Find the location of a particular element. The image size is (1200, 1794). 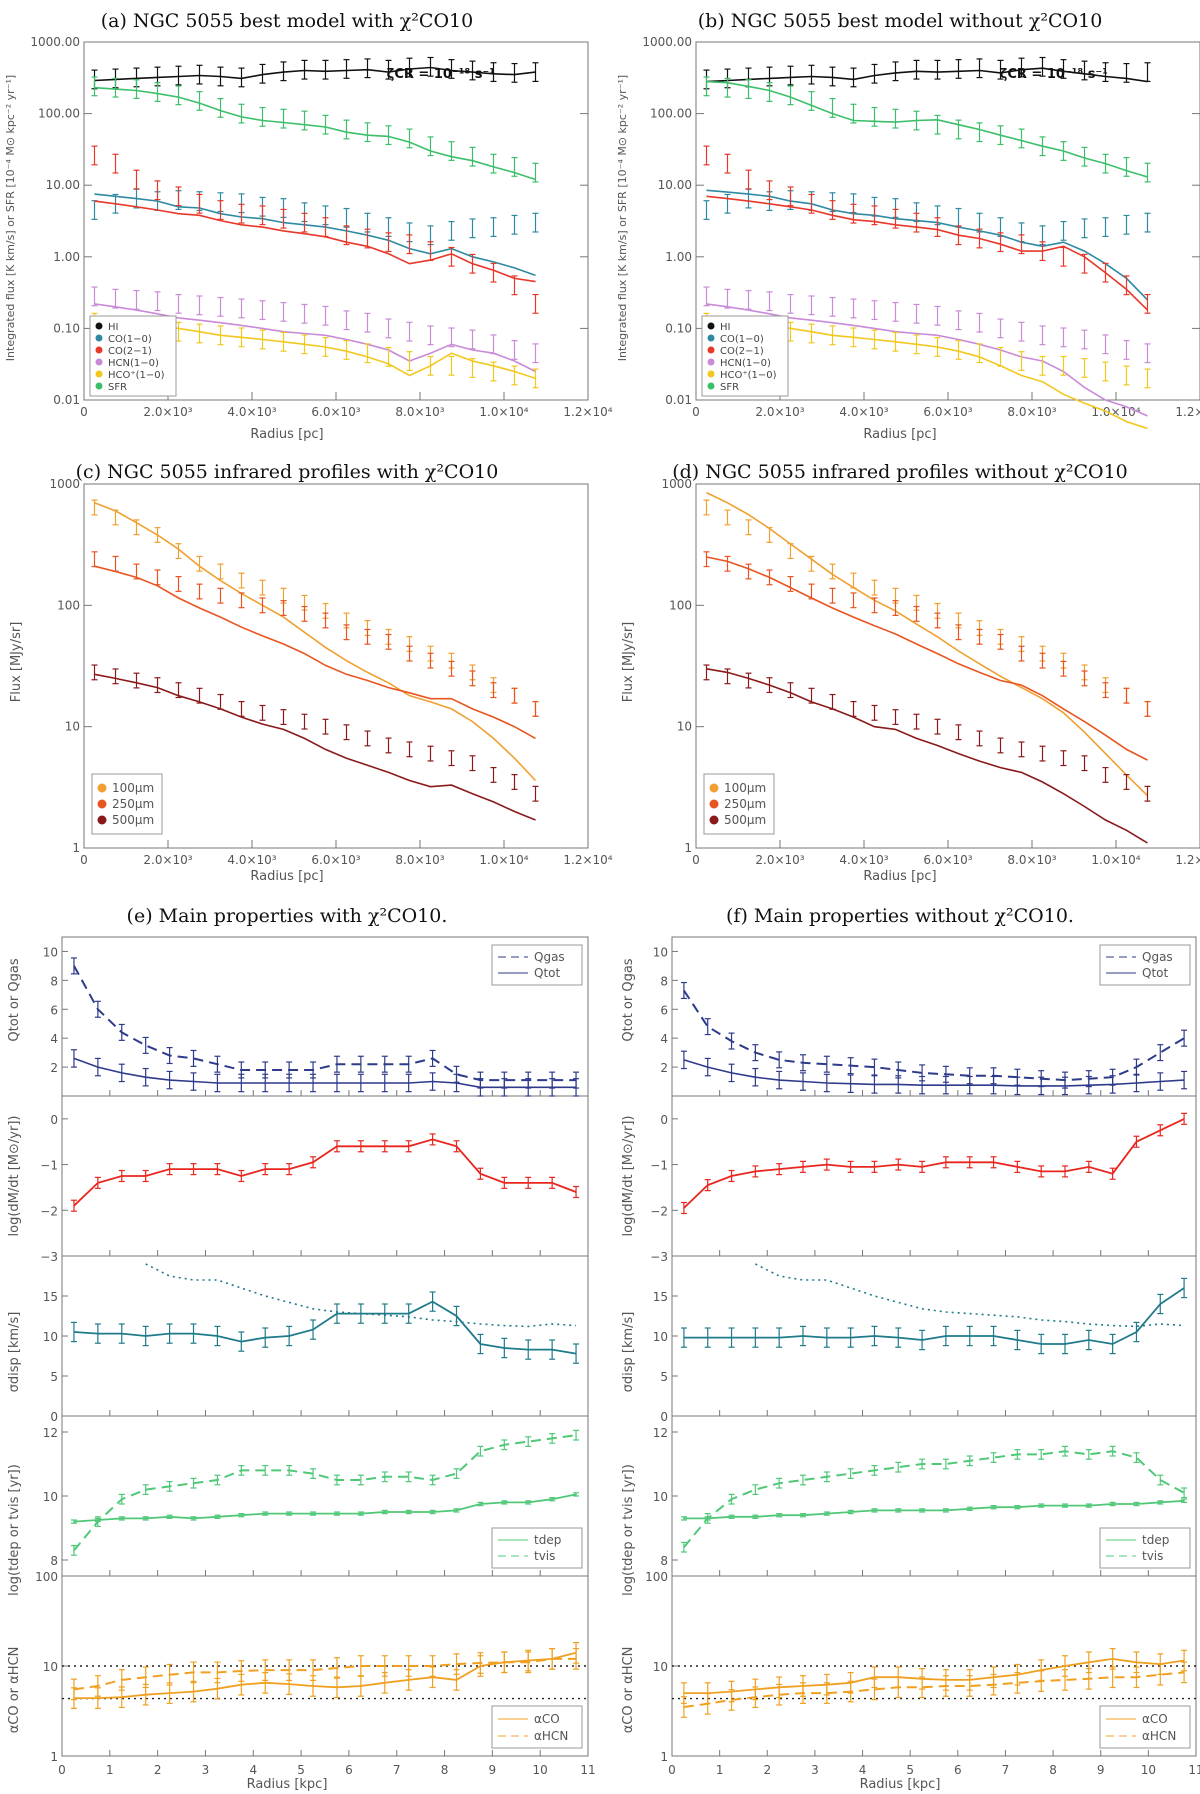

legend-box-e-t is located at coordinates (537, 1548).